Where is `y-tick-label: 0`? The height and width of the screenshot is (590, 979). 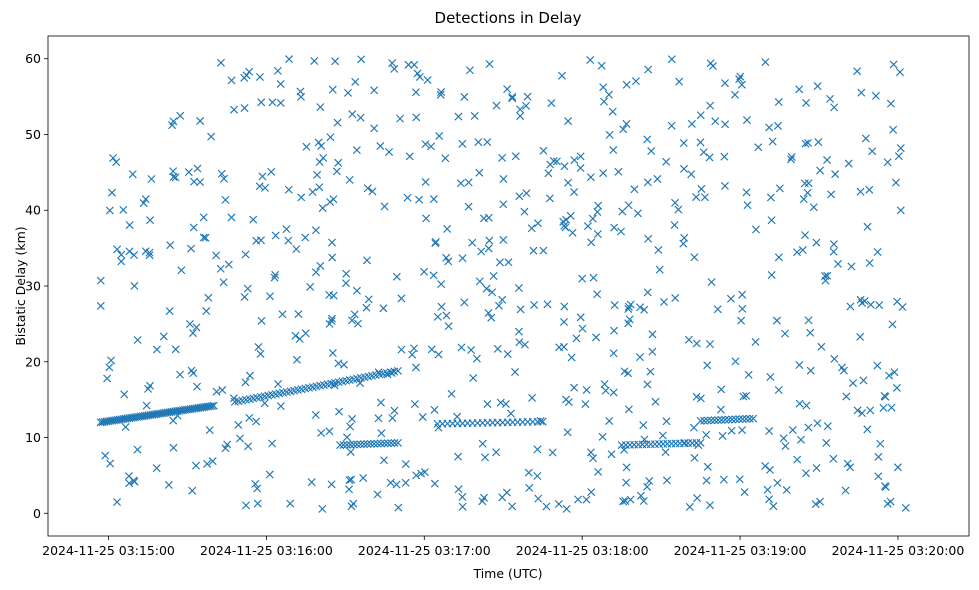 y-tick-label: 0 is located at coordinates (37, 513).